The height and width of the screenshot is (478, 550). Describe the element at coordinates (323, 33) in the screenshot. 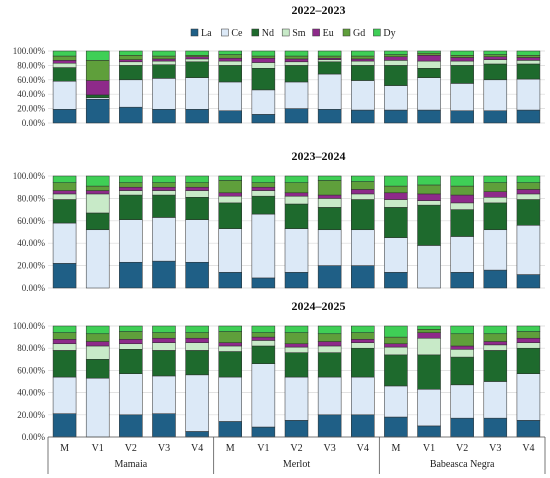

I see `legend-item-eu: Eu` at that location.